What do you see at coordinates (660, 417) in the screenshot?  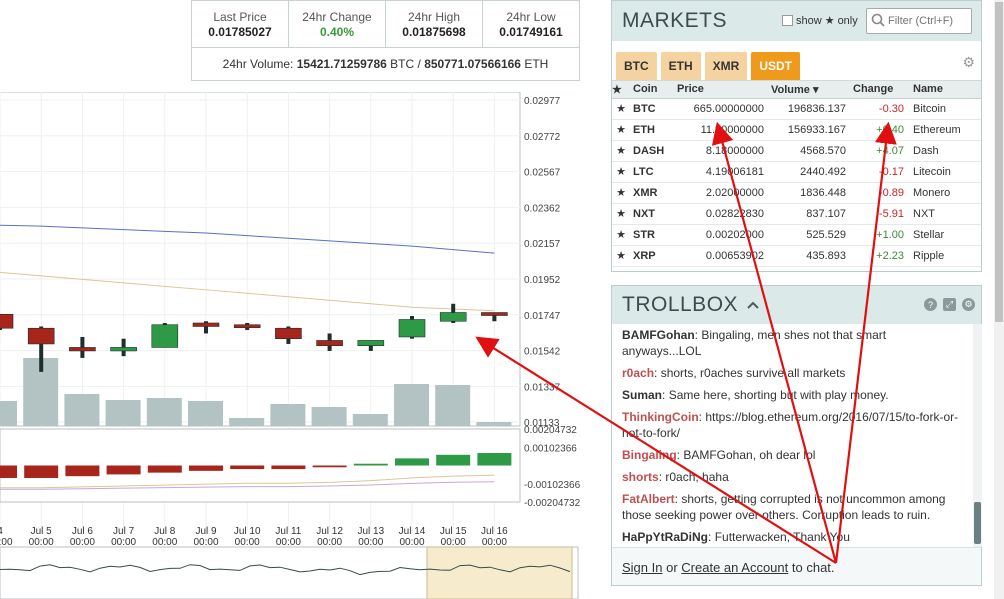 I see `chat-username: ThinkingCoin` at bounding box center [660, 417].